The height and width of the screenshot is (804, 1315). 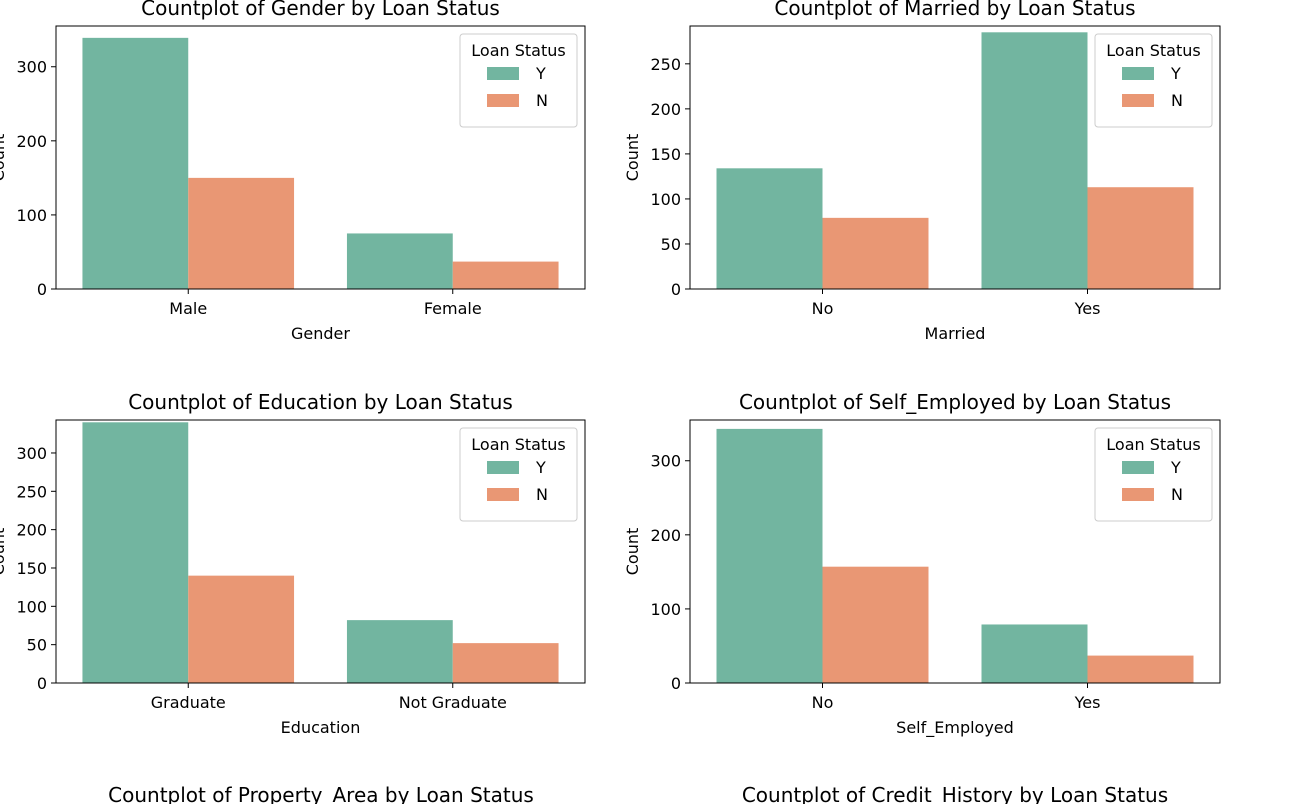 I want to click on x-axis-label: Education, so click(x=321, y=727).